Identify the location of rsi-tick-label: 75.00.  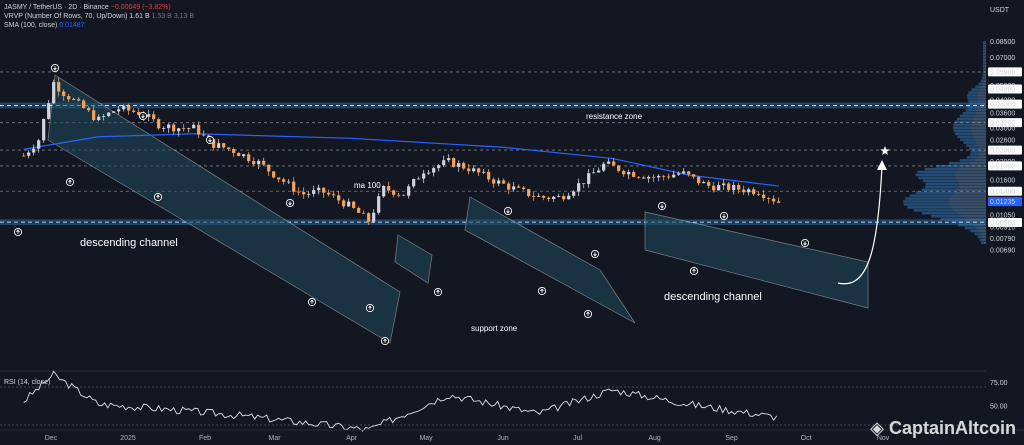
(999, 383).